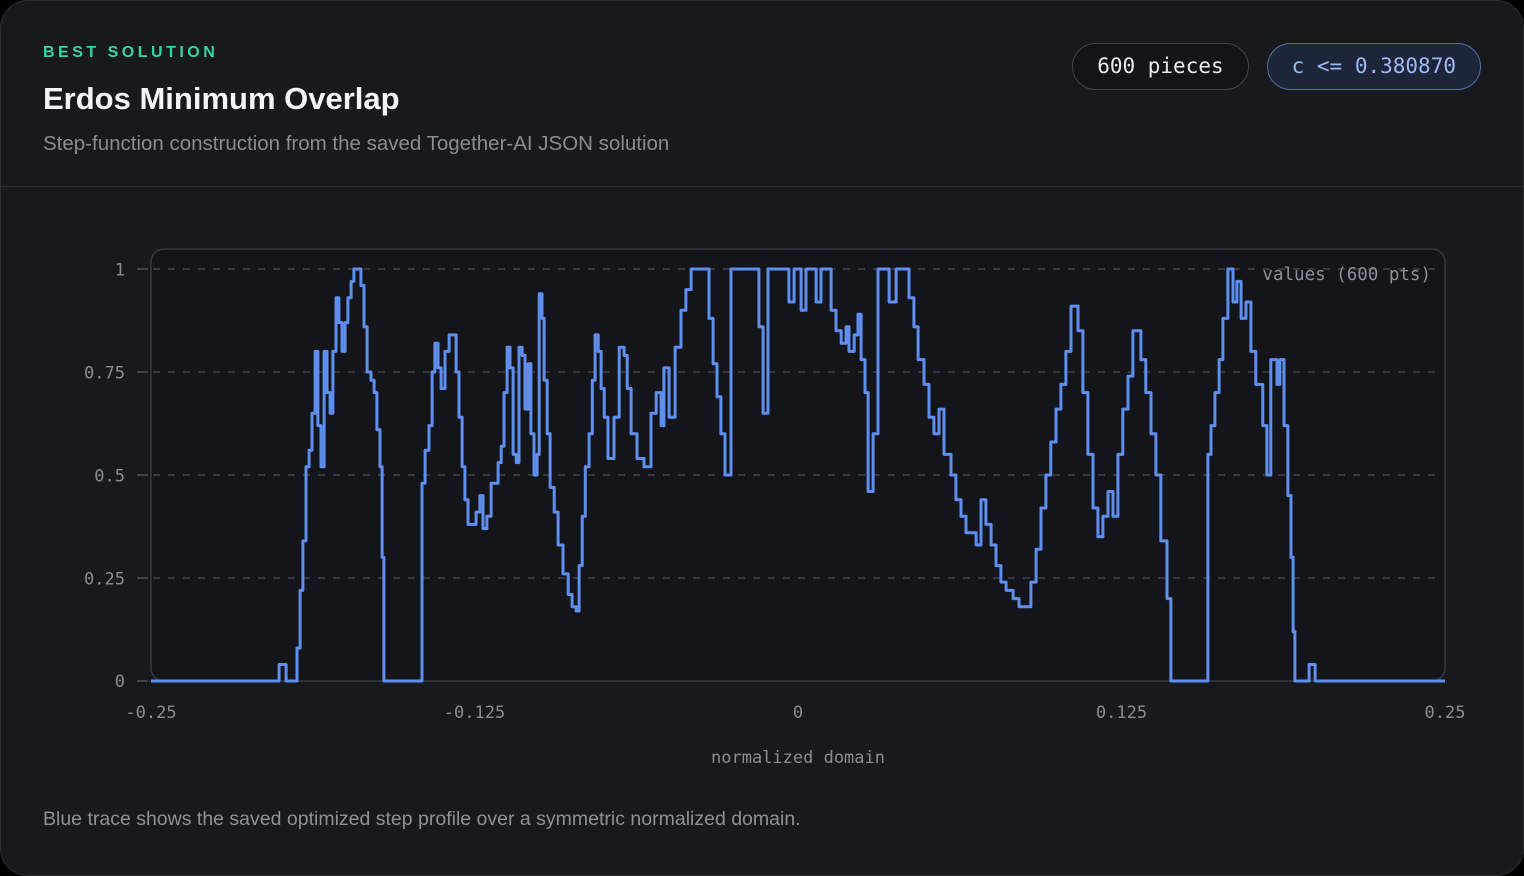  What do you see at coordinates (104, 580) in the screenshot?
I see `y-tick-label: 0.25` at bounding box center [104, 580].